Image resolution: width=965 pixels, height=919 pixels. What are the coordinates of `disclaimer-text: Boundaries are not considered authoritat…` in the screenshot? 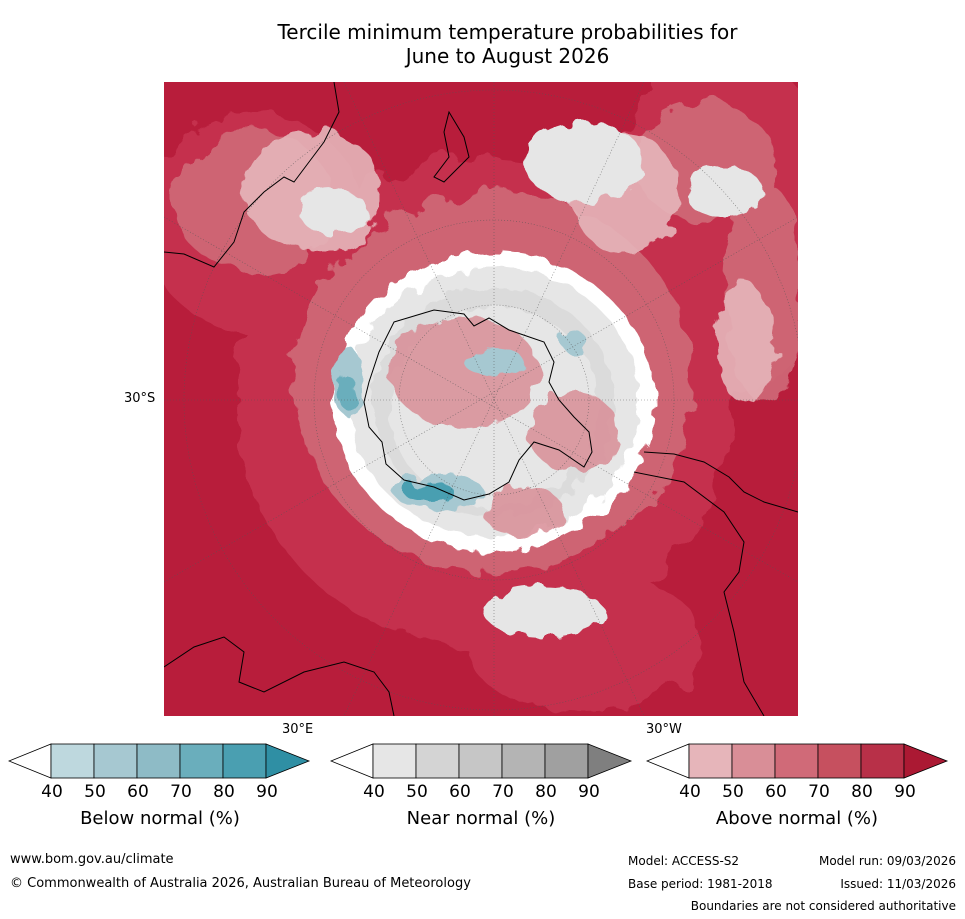 It's located at (823, 906).